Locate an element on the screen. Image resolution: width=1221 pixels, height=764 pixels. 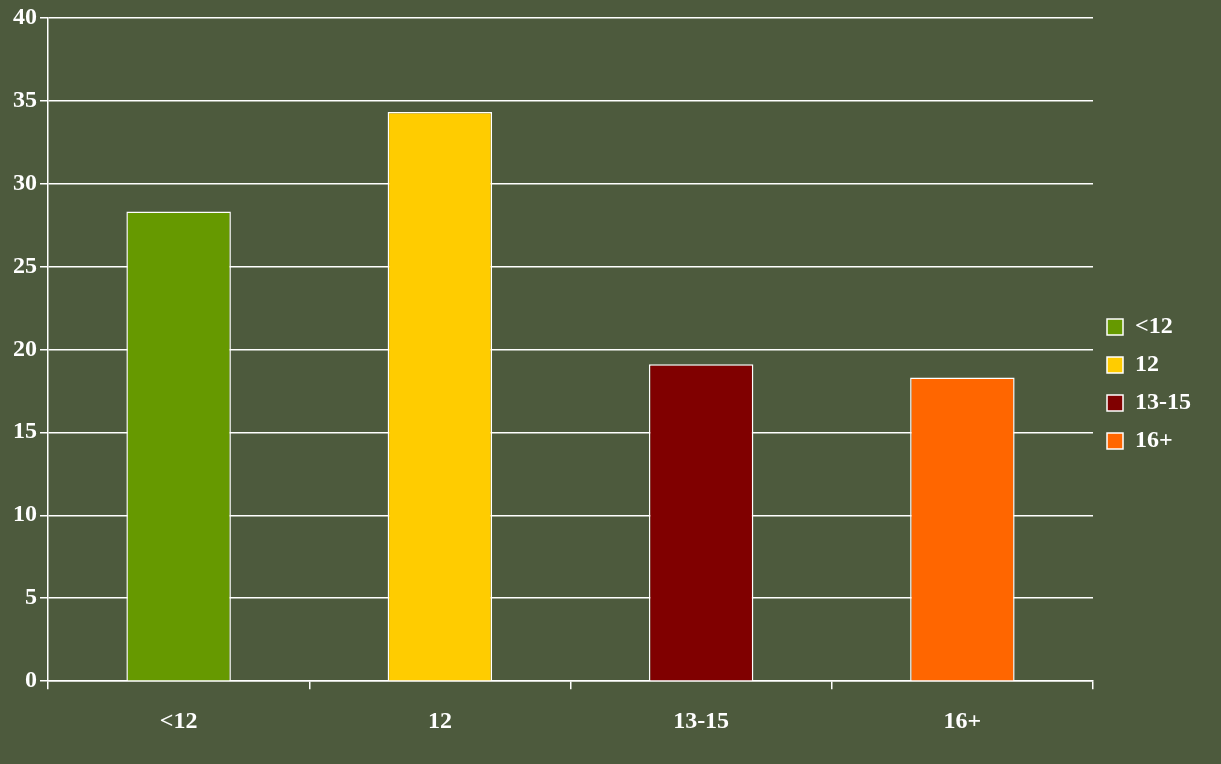
y-tick-label: 5 is located at coordinates (31, 596).